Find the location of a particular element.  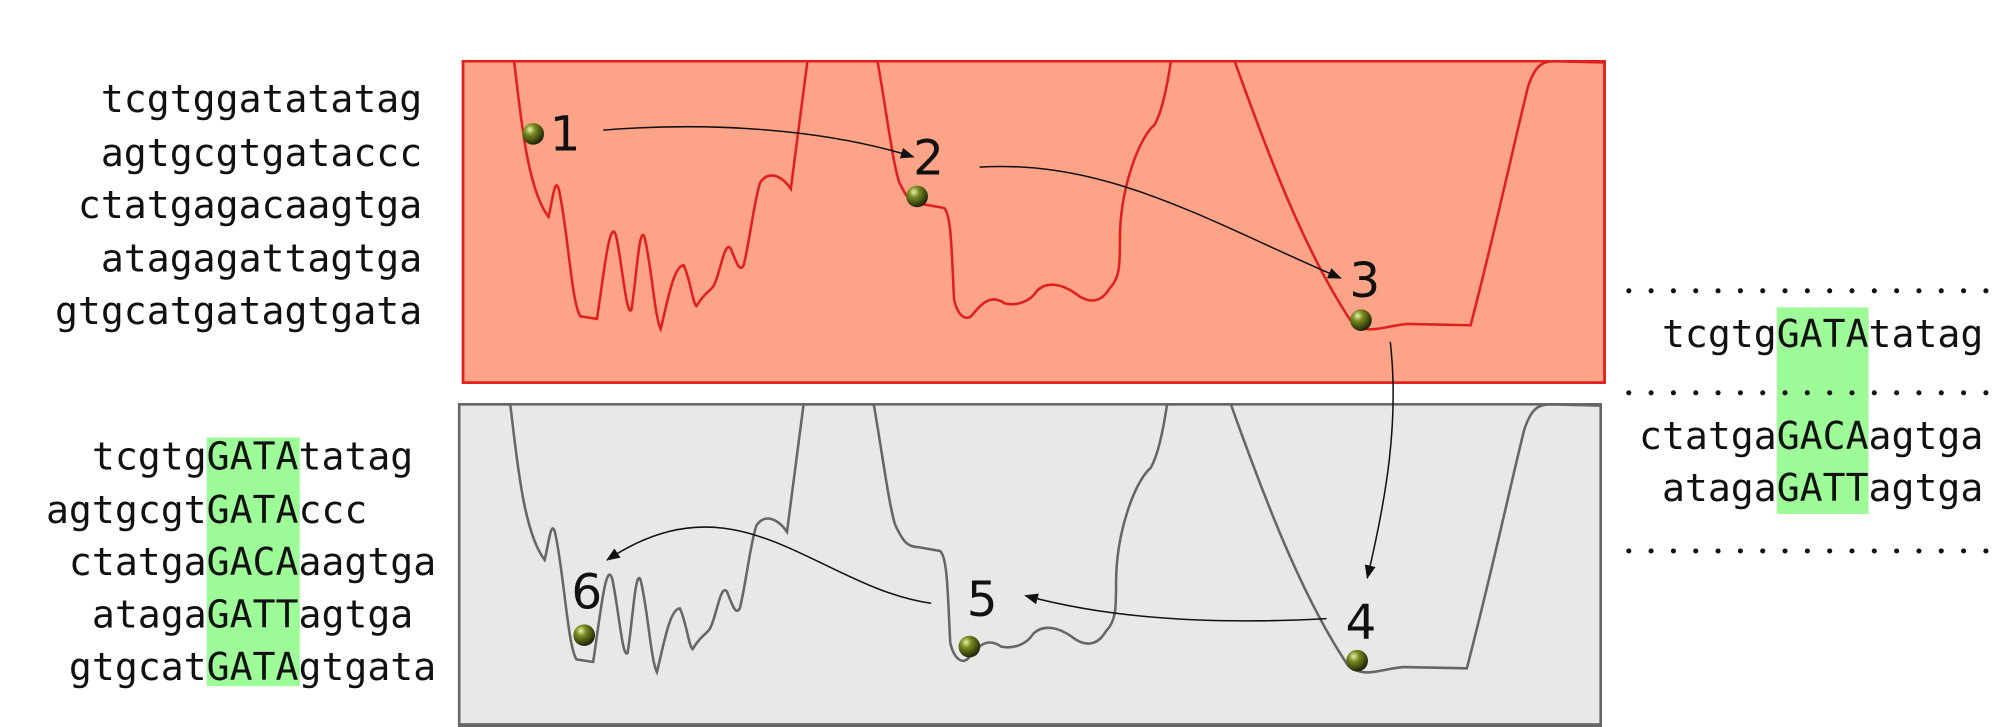

sequence: ctatgaGACAagtga is located at coordinates (1811, 436).